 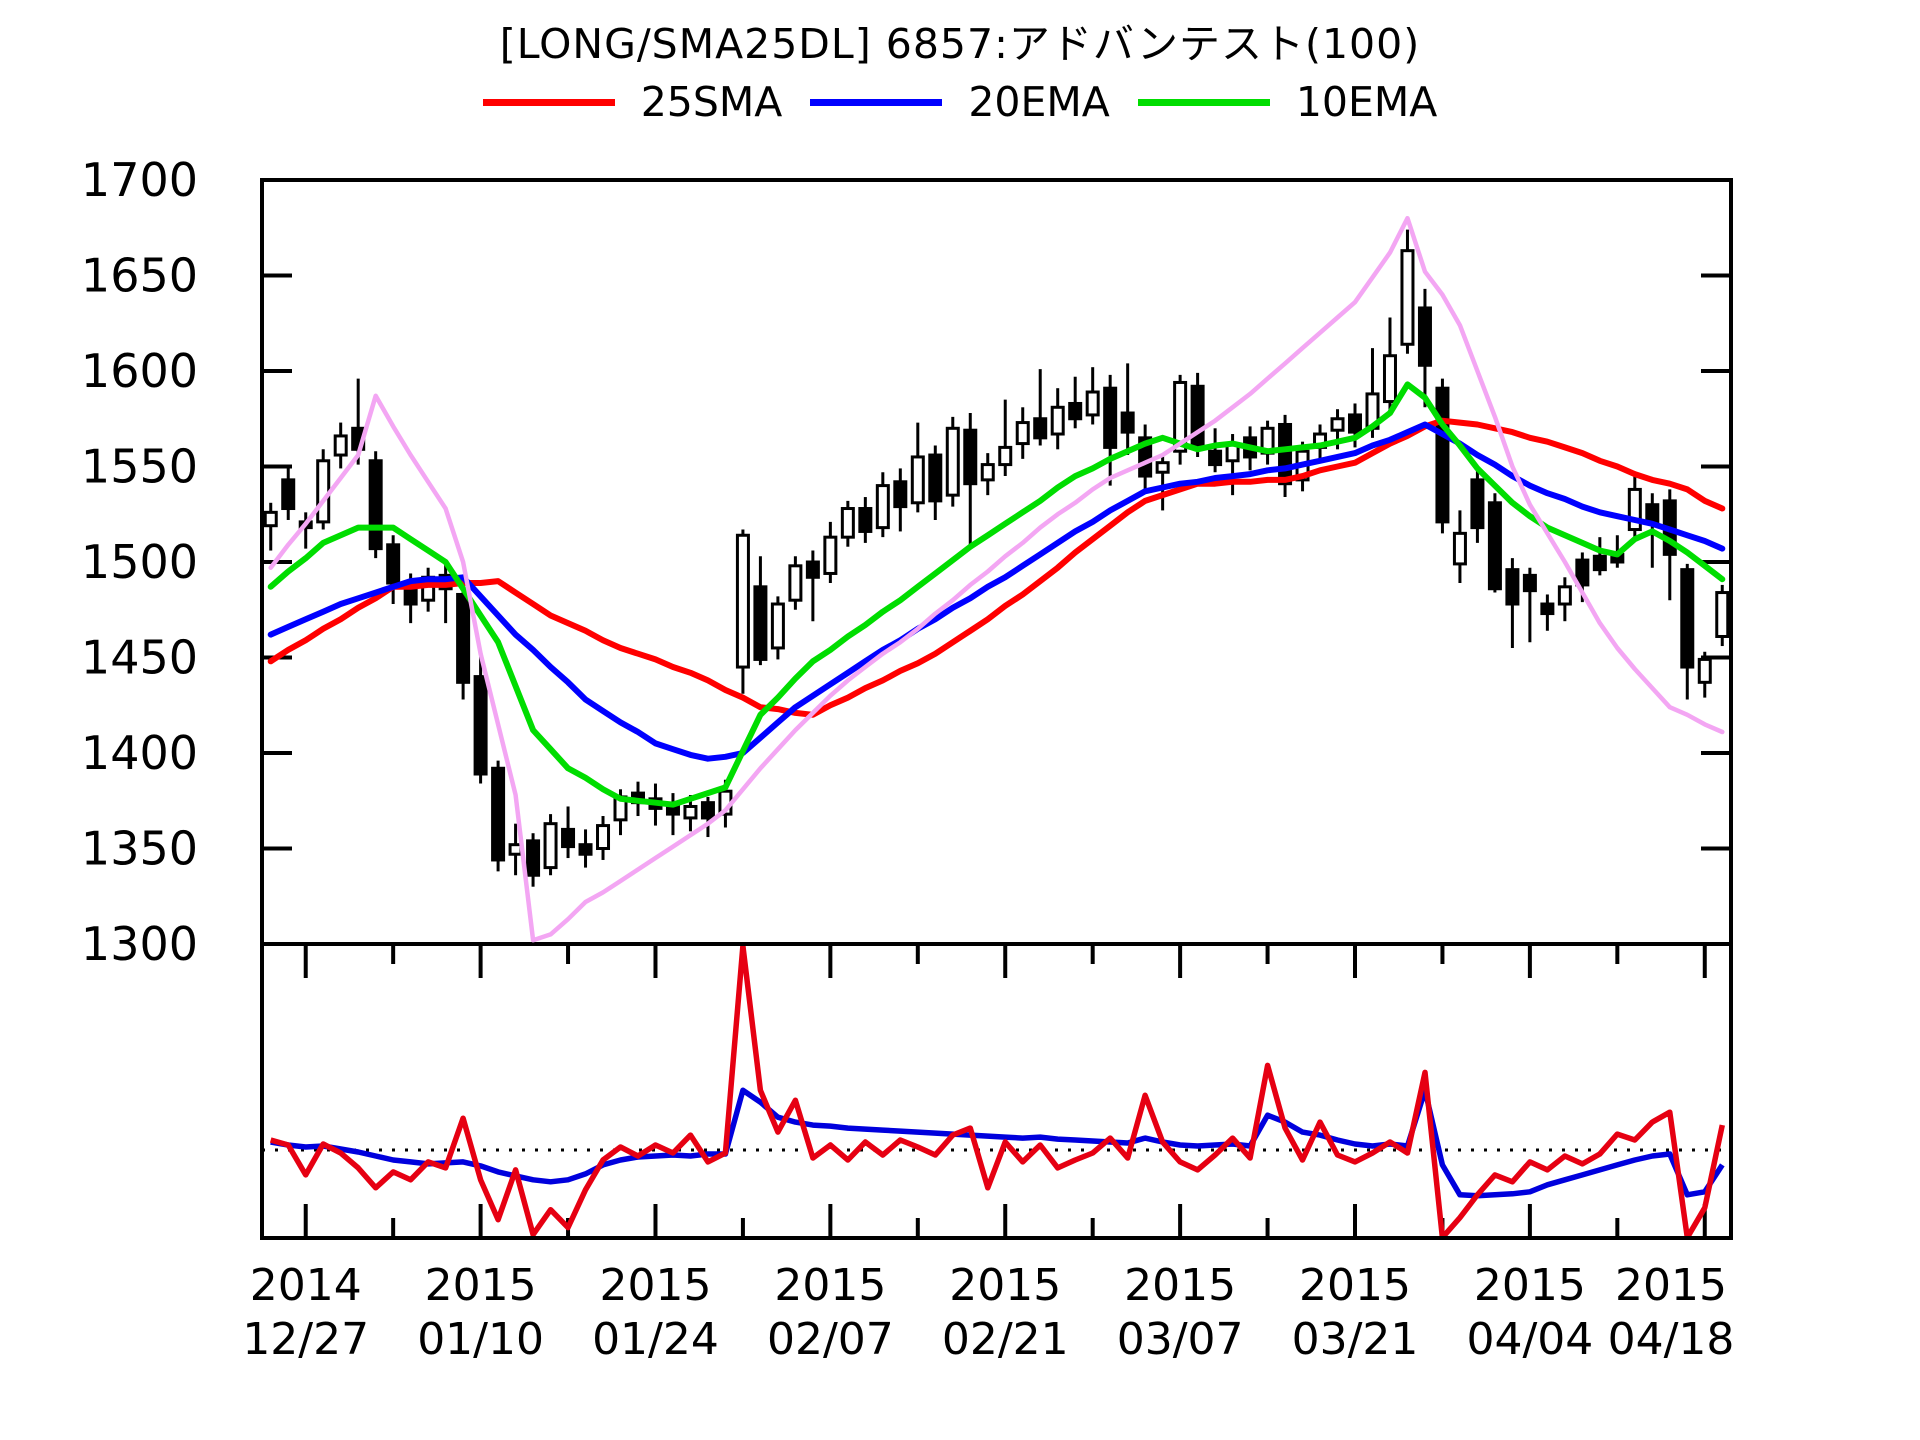 I want to click on page-title: [LONG/SMA25DL] 6857:アドバンテスト(100), so click(x=960, y=44).